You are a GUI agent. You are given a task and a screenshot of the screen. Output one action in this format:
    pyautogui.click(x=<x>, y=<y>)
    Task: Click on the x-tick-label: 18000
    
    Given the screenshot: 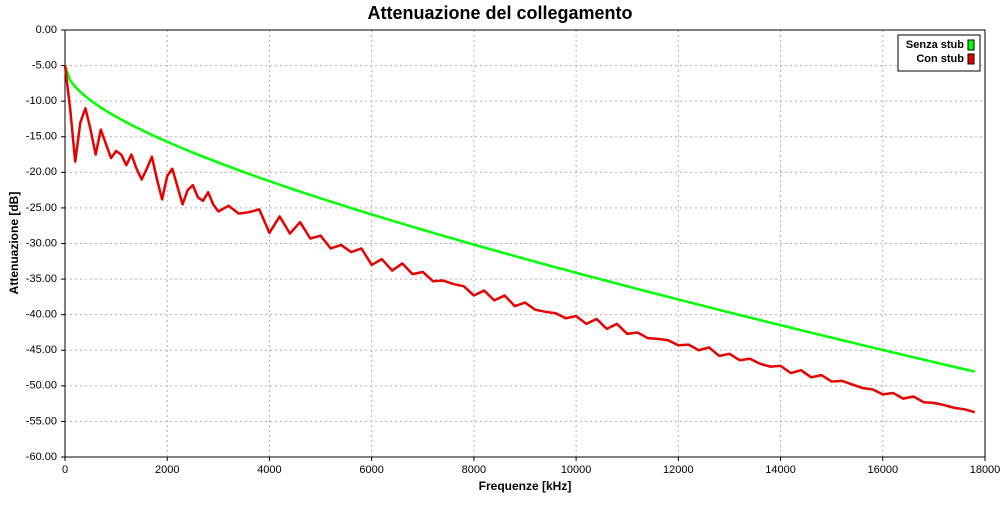 What is the action you would take?
    pyautogui.click(x=985, y=470)
    